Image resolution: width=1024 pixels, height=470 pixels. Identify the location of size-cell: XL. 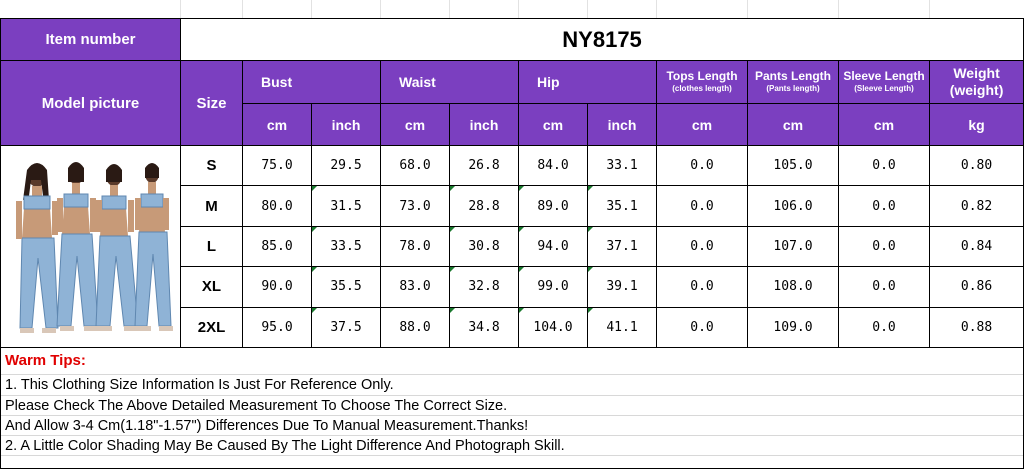
(211, 287).